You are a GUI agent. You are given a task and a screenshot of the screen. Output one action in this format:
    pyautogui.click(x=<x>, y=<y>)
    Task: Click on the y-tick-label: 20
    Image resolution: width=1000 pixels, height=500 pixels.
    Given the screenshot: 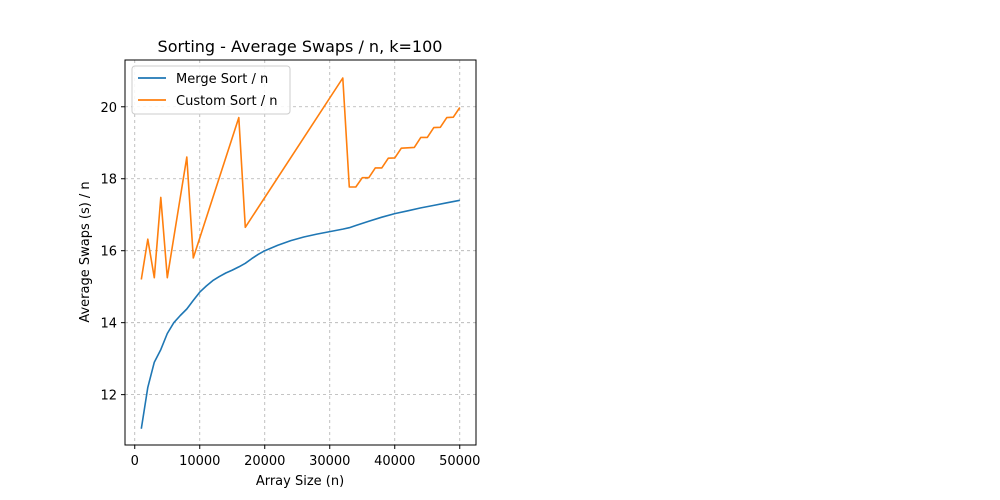 What is the action you would take?
    pyautogui.click(x=108, y=108)
    